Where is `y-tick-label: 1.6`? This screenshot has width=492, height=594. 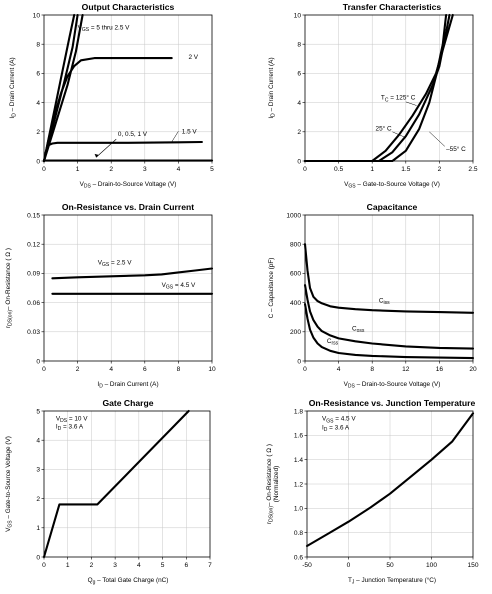 y-tick-label: 1.6 is located at coordinates (298, 436).